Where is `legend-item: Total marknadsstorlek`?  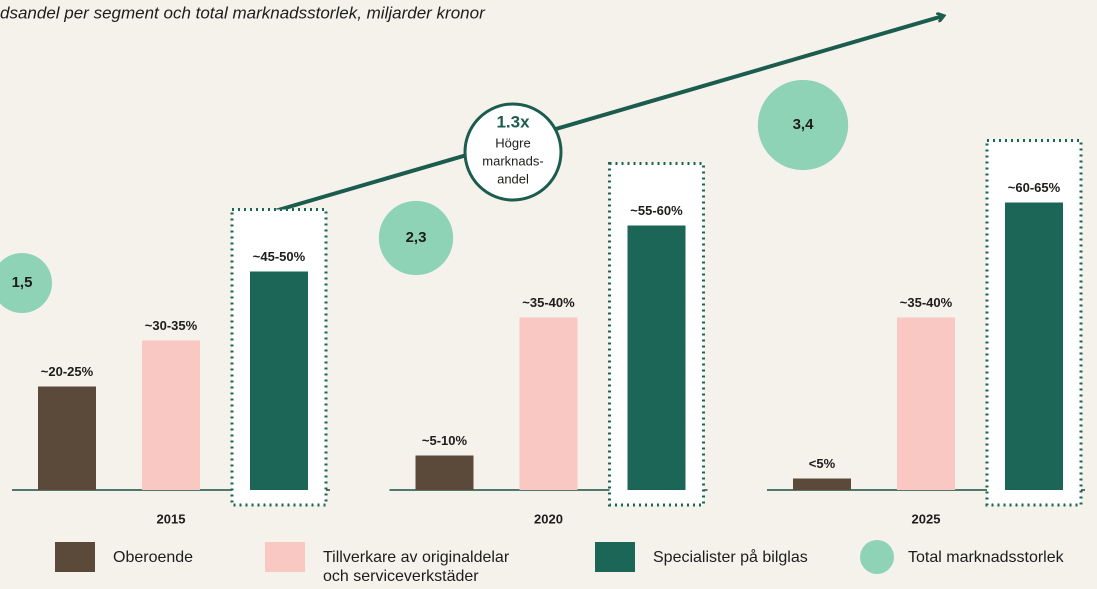 legend-item: Total marknadsstorlek is located at coordinates (978, 557).